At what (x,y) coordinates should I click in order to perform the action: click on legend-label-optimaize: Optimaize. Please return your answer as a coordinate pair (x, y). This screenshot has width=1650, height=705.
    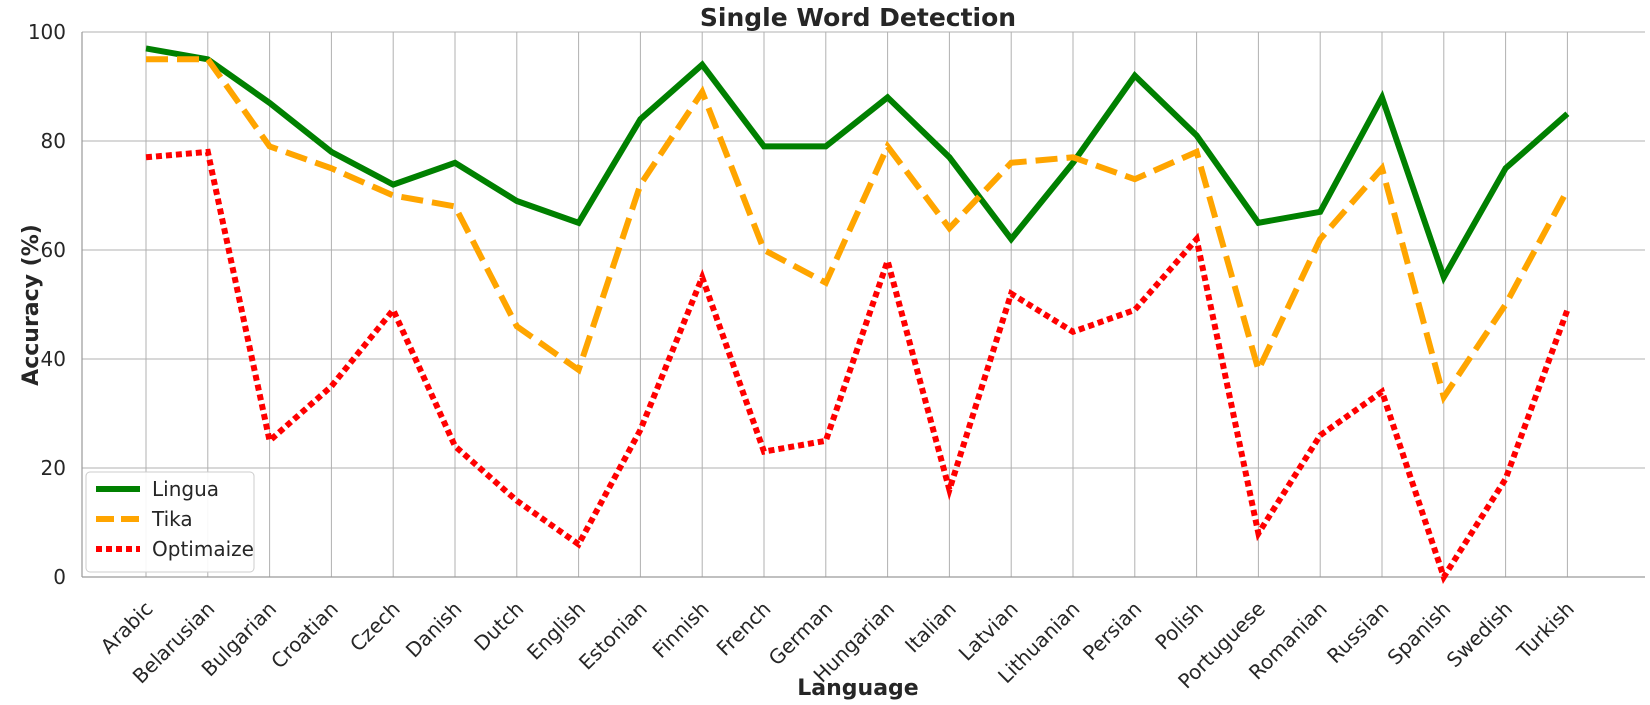
    Looking at the image, I should click on (203, 549).